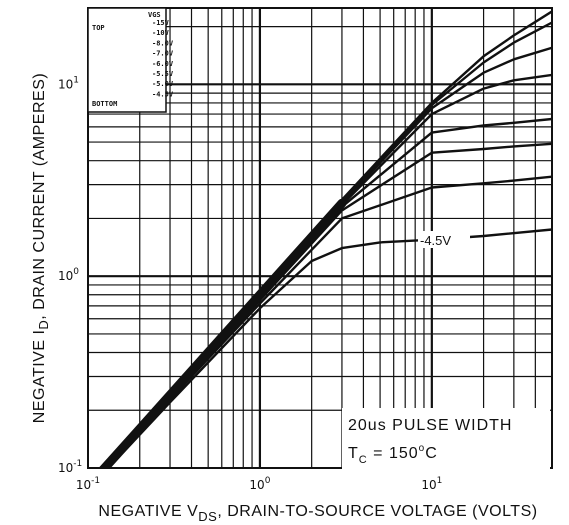  Describe the element at coordinates (163, 94) in the screenshot. I see `legend-entry: -4.5V` at that location.